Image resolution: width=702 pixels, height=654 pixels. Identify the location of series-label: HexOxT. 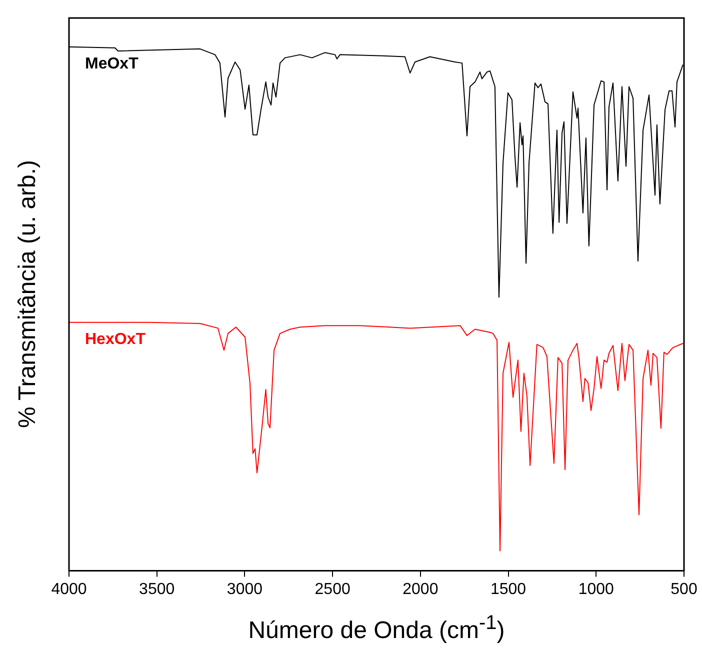
(115, 339).